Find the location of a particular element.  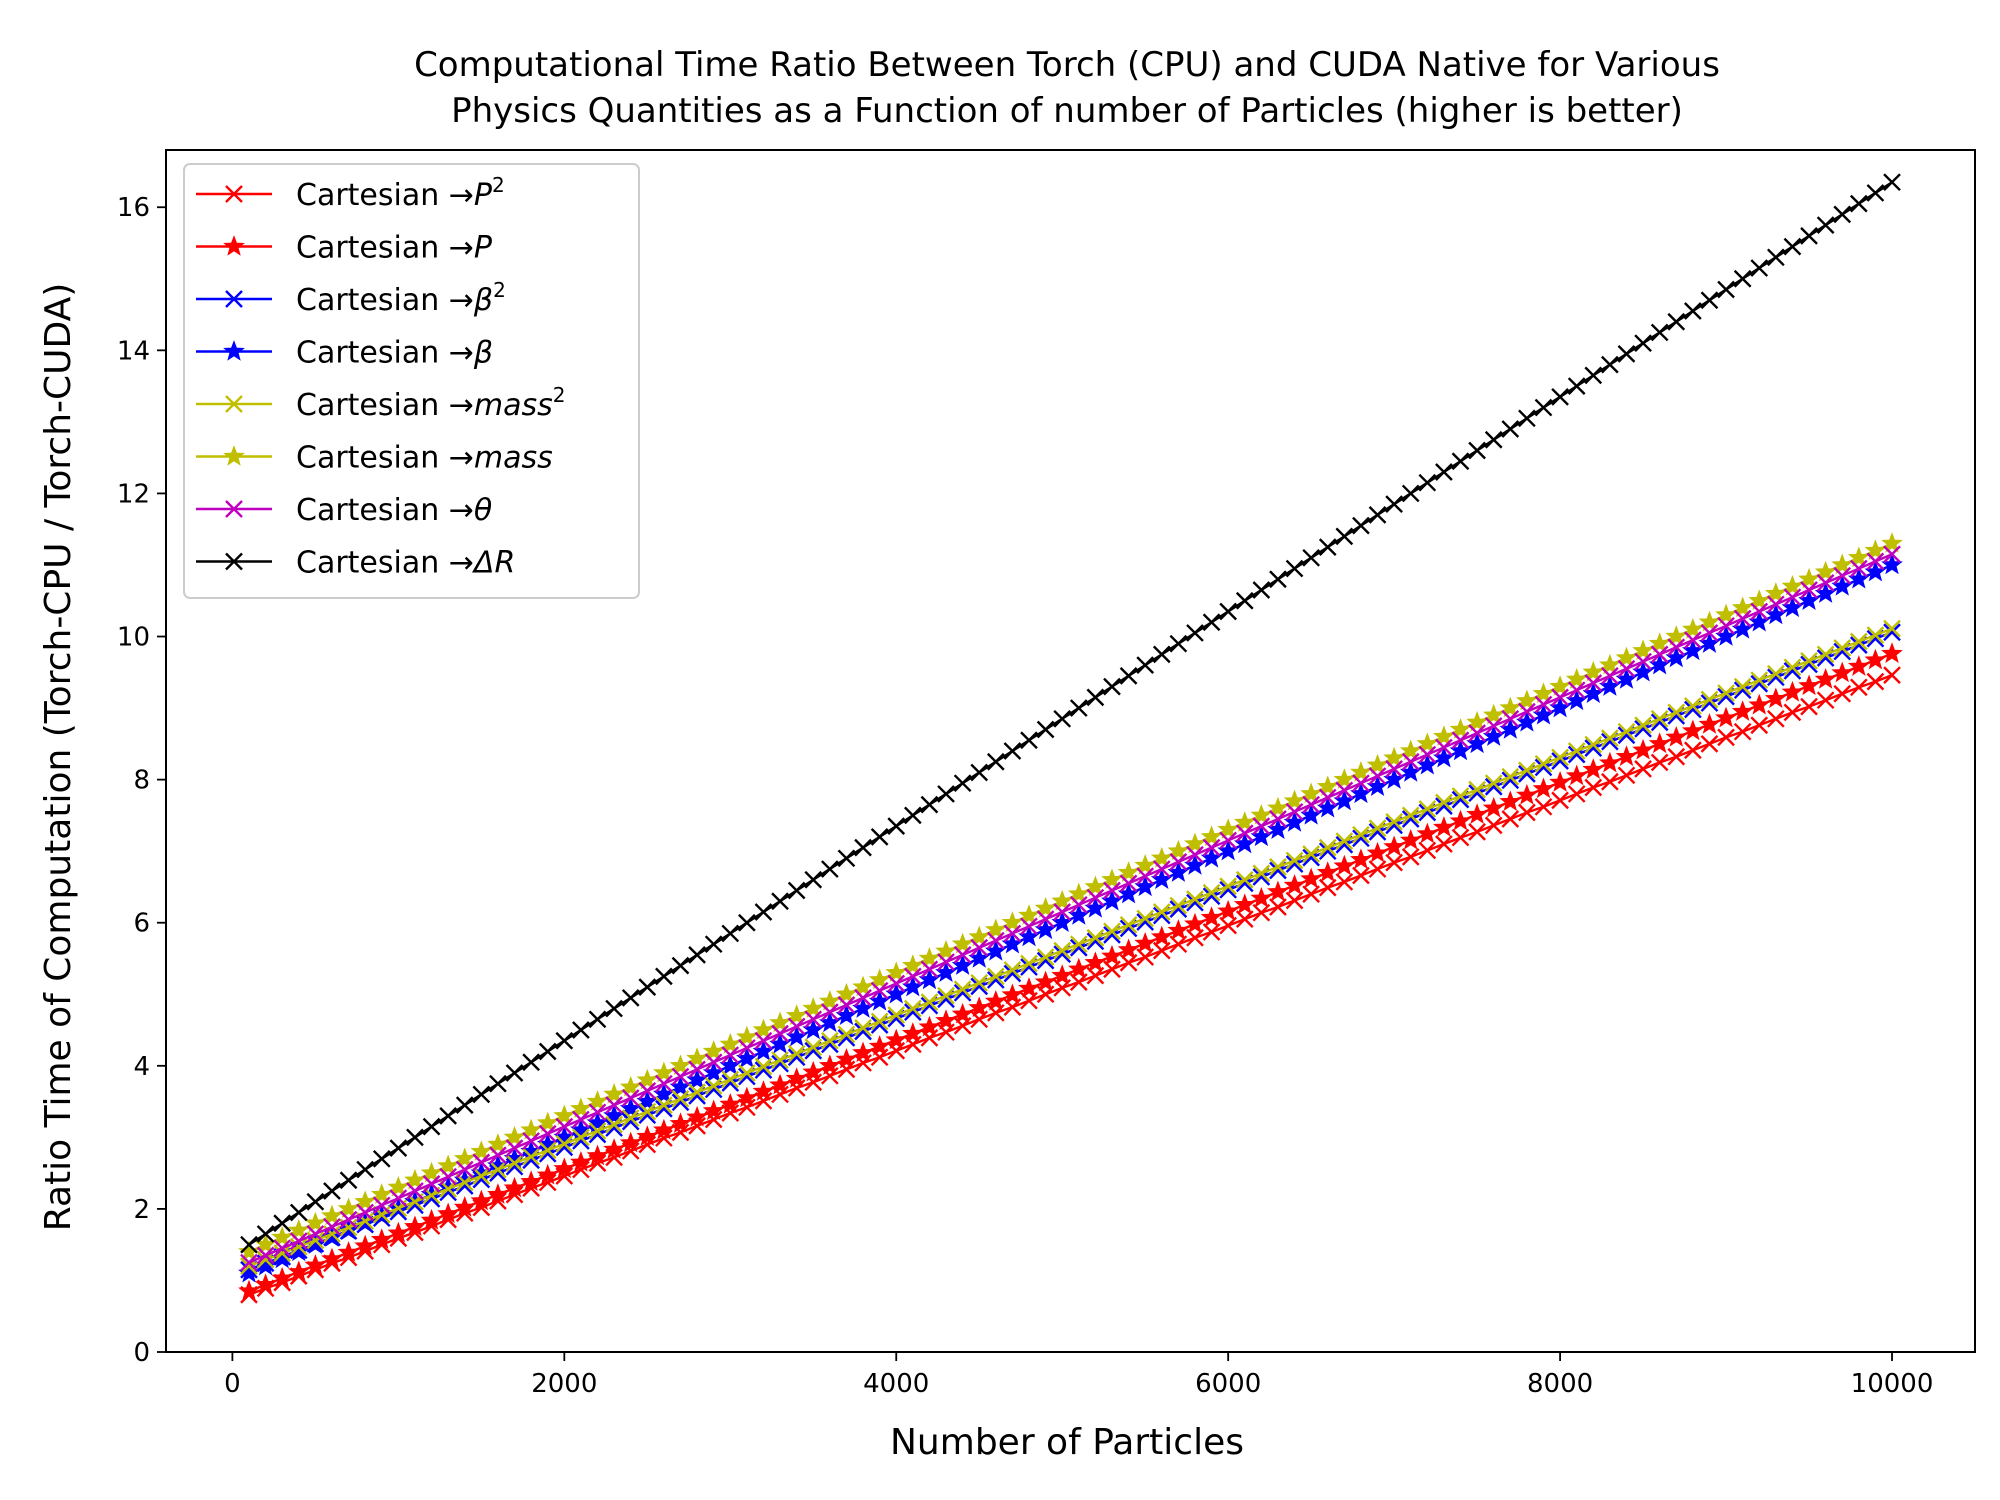

y-tick-label: 14 is located at coordinates (133, 351).